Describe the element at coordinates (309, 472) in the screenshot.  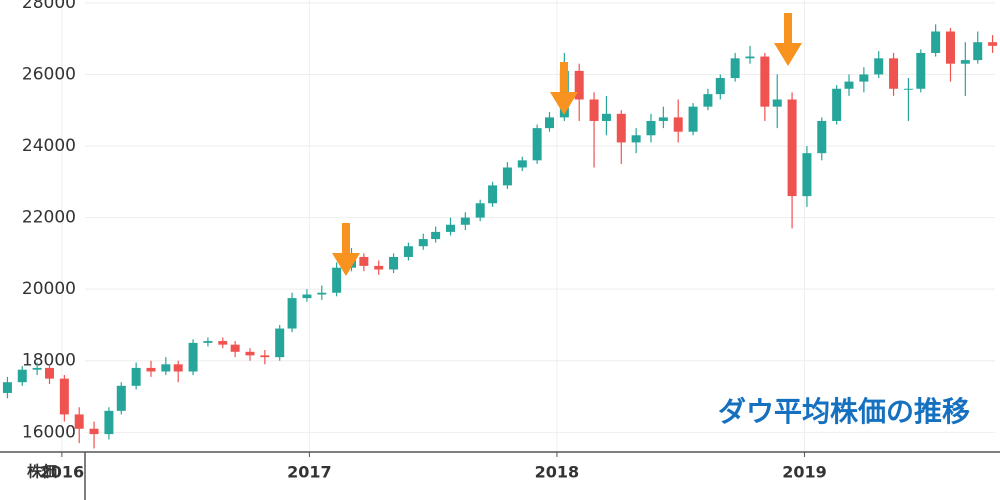
I see `x-tick-label: 2017` at that location.